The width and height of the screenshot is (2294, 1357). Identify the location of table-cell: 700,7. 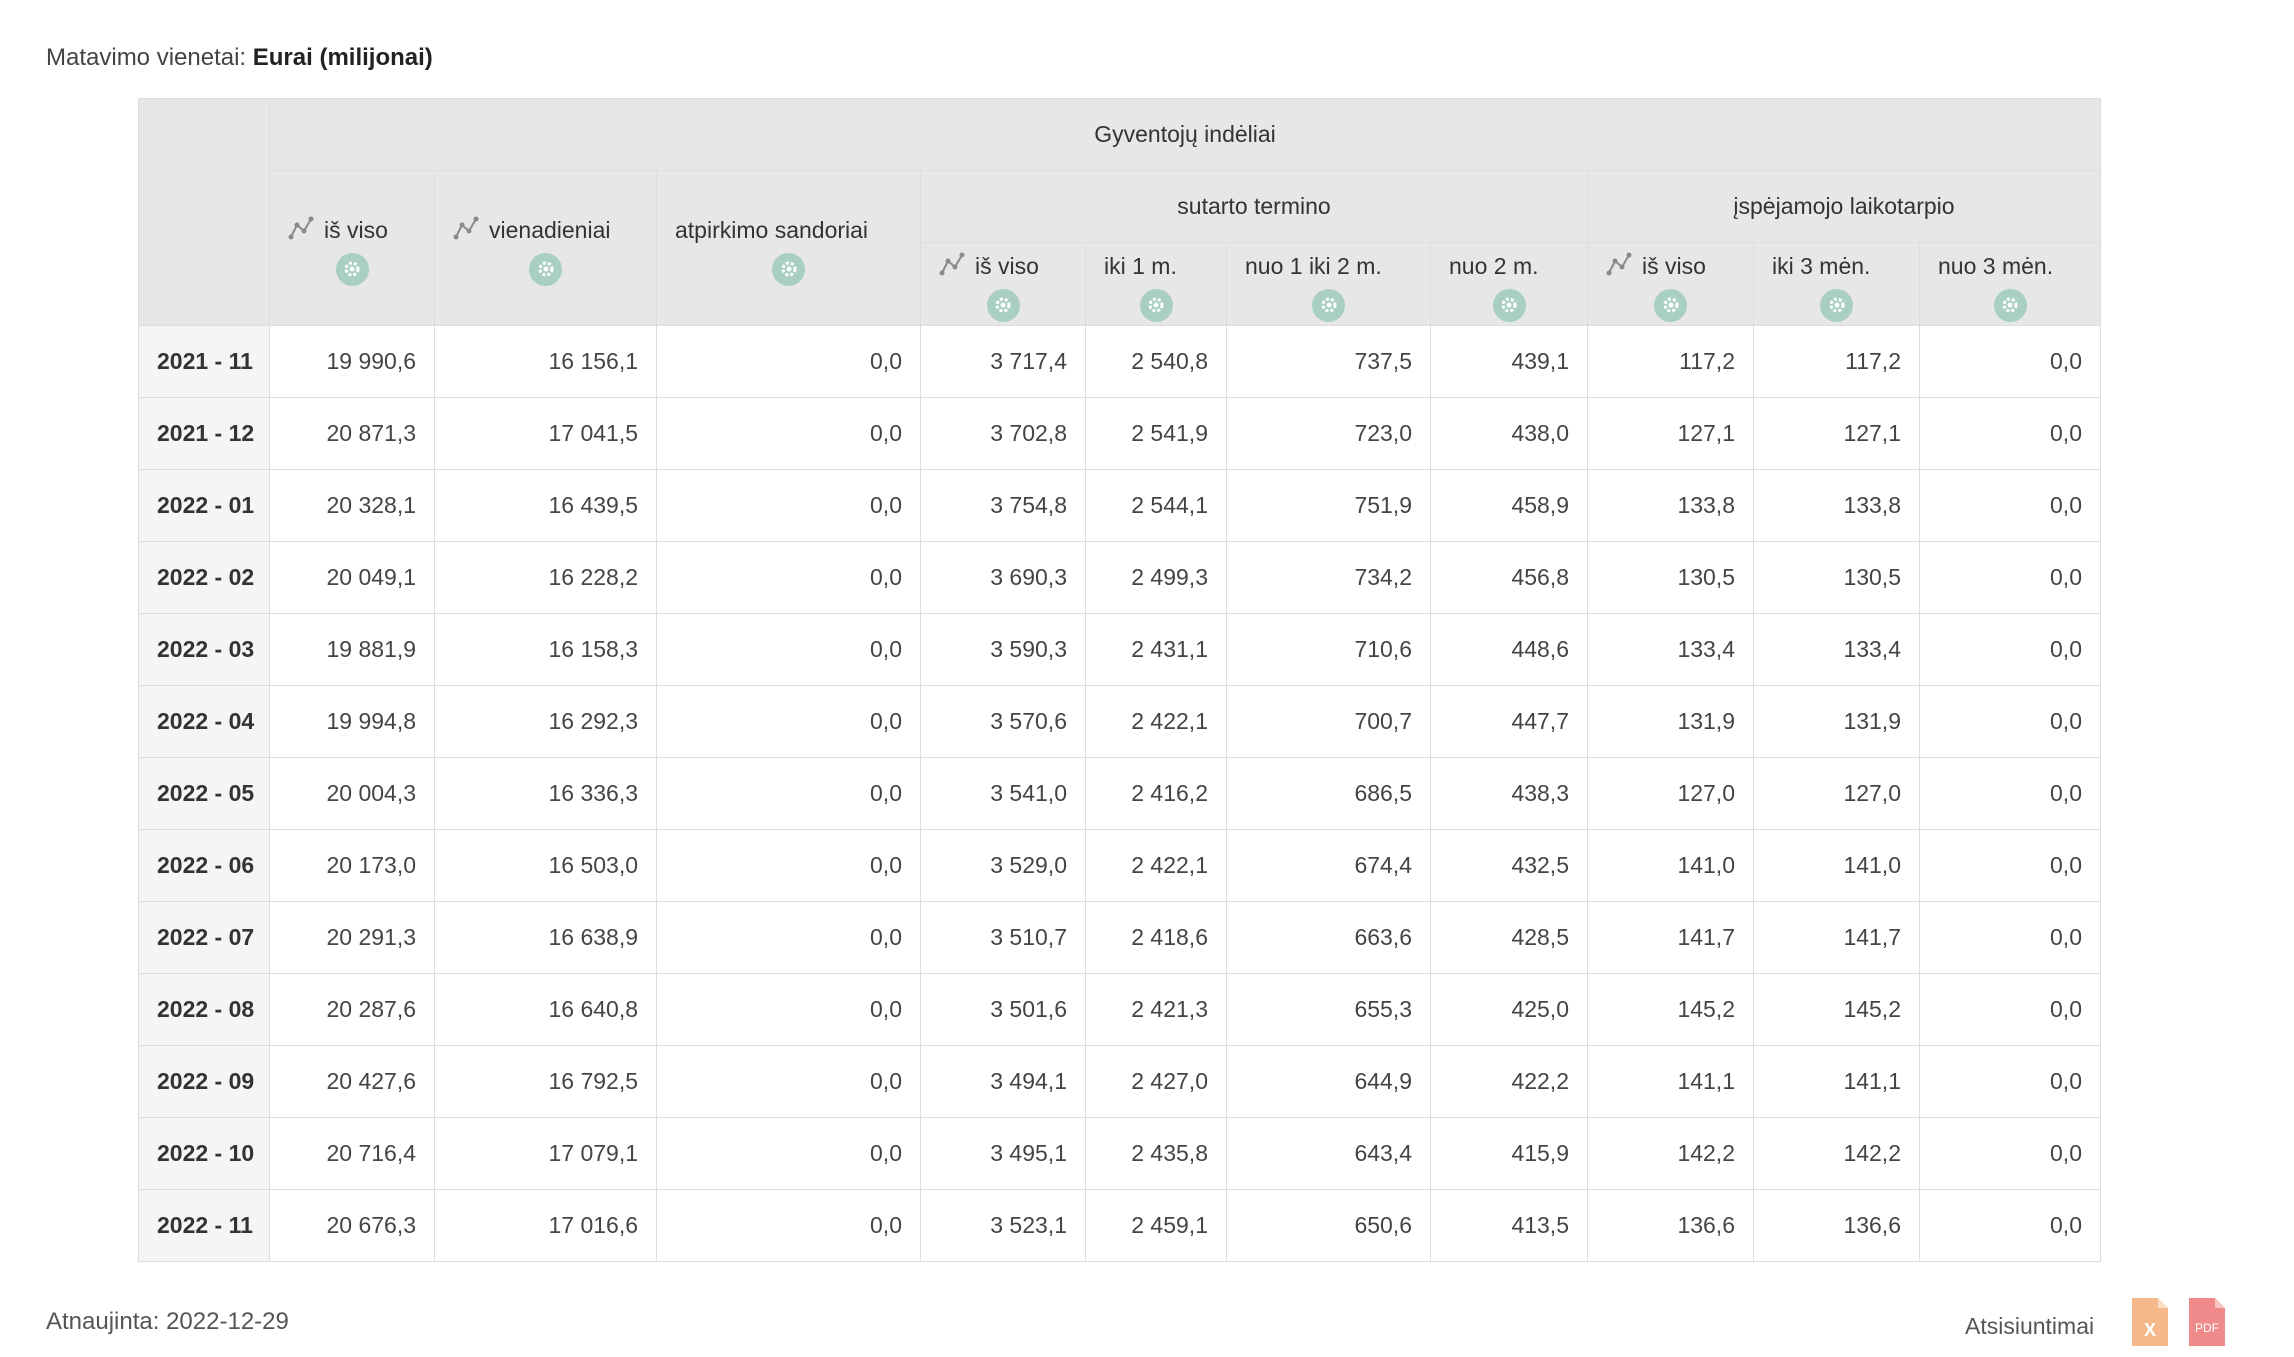
(1328, 721).